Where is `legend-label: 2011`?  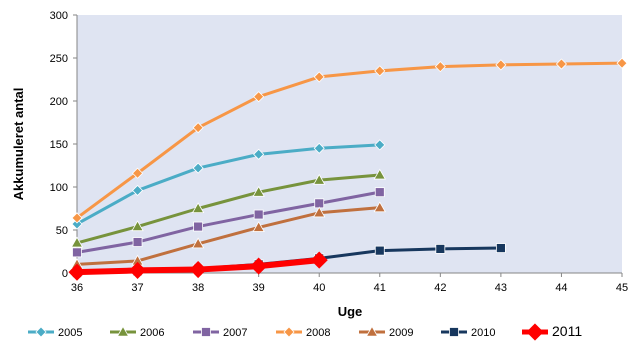
legend-label: 2011 is located at coordinates (567, 331).